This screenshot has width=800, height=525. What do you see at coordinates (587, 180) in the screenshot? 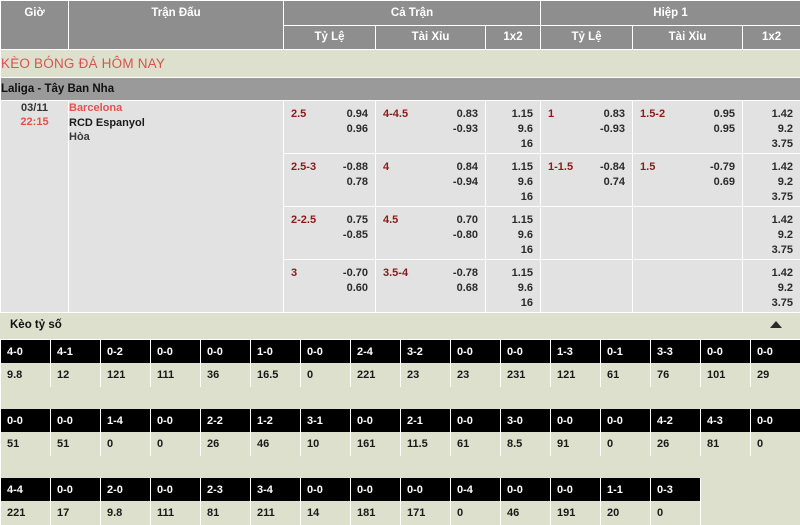
I see `cell-h1-handicap: 1-1.5-0.84 0.74` at bounding box center [587, 180].